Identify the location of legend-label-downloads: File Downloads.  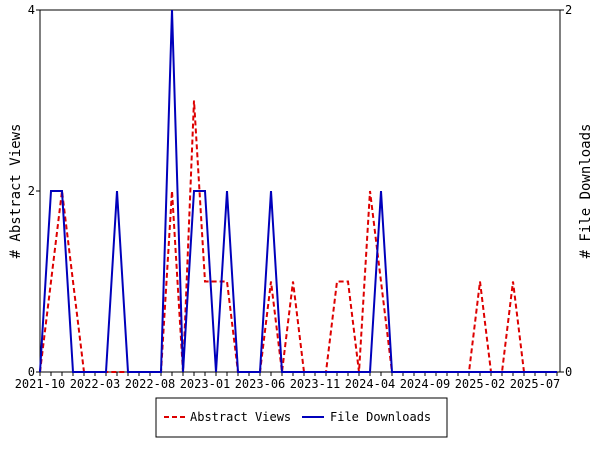
(380, 417).